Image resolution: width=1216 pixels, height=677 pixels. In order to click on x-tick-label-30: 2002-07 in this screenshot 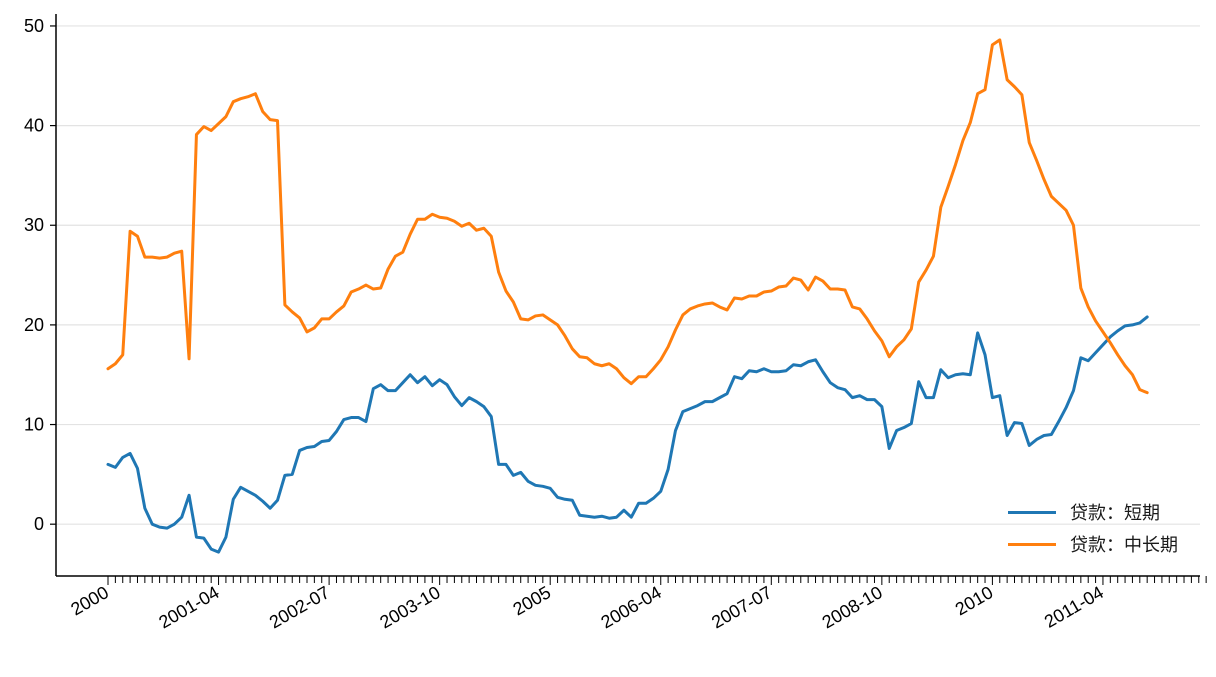, I will do `click(299, 607)`.